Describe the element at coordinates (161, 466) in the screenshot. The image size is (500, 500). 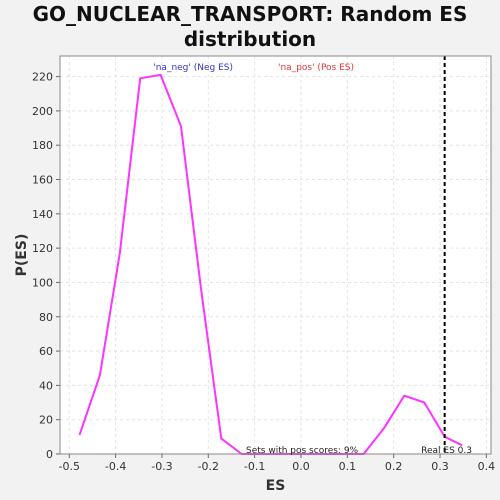
I see `x-tick-label: -0.3` at that location.